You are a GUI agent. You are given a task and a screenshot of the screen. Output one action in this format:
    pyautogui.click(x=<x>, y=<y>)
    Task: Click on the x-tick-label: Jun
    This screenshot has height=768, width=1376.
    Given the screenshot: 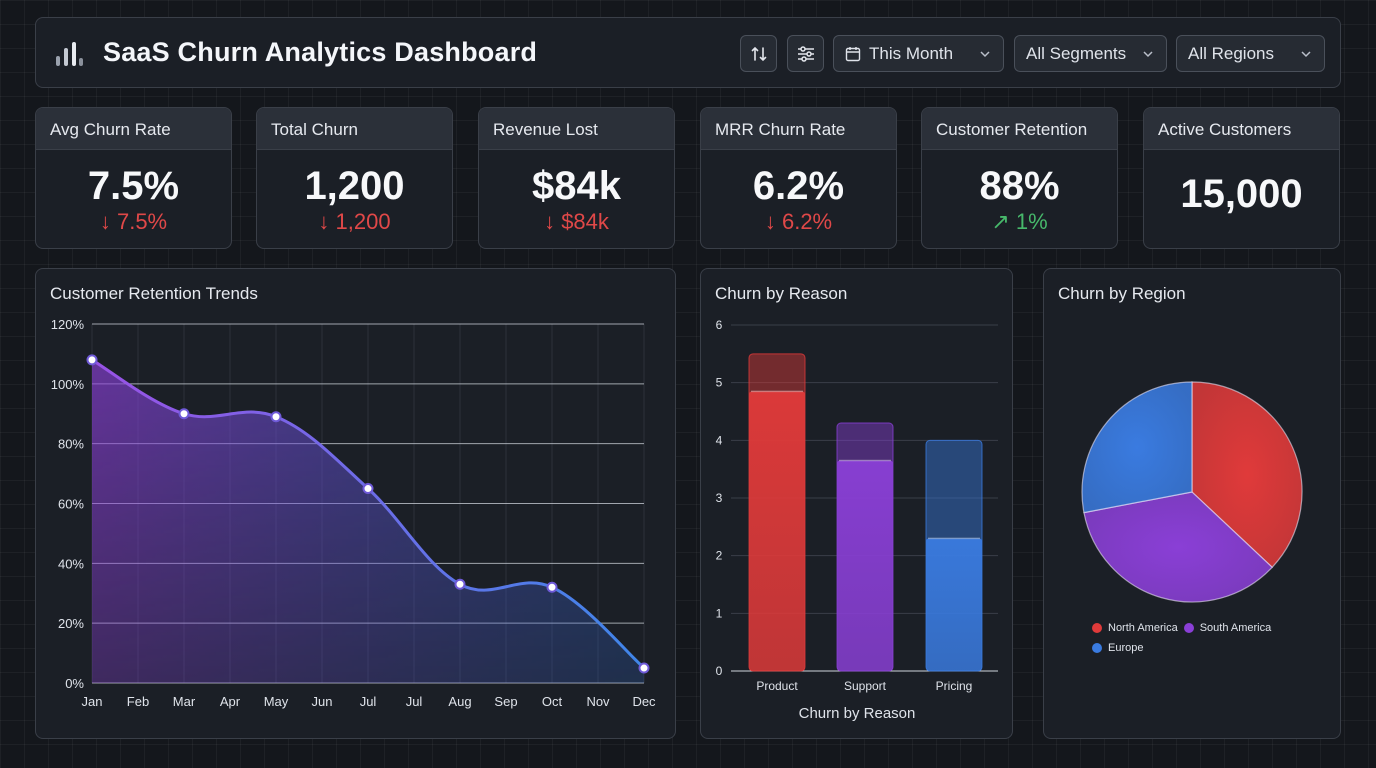 What is the action you would take?
    pyautogui.click(x=322, y=701)
    